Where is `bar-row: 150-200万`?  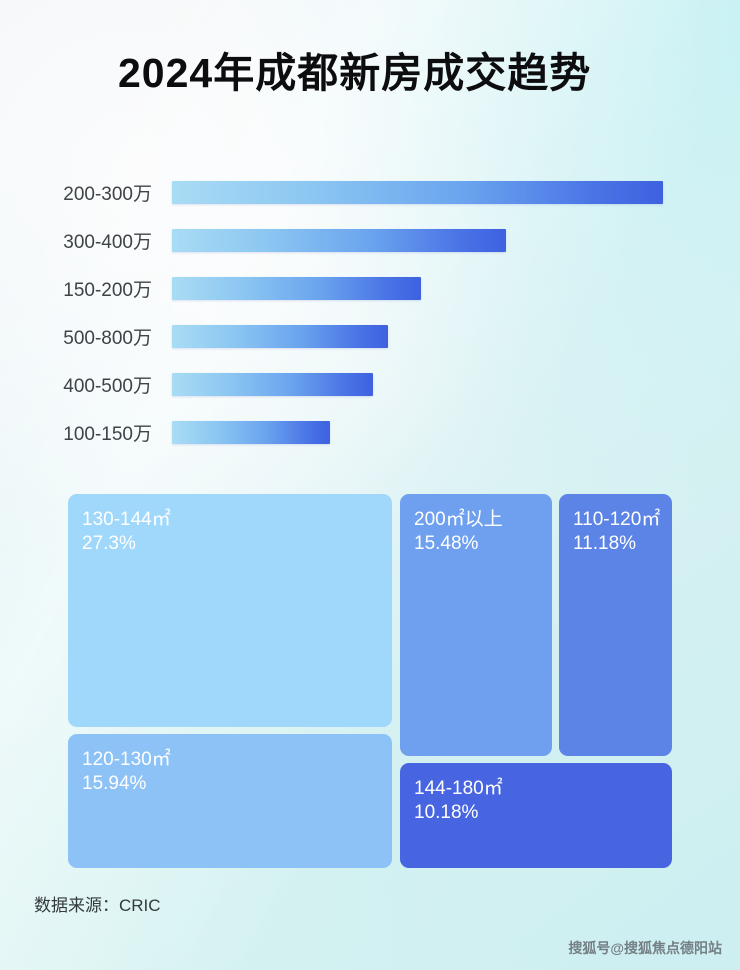
bar-row: 150-200万 is located at coordinates (370, 288).